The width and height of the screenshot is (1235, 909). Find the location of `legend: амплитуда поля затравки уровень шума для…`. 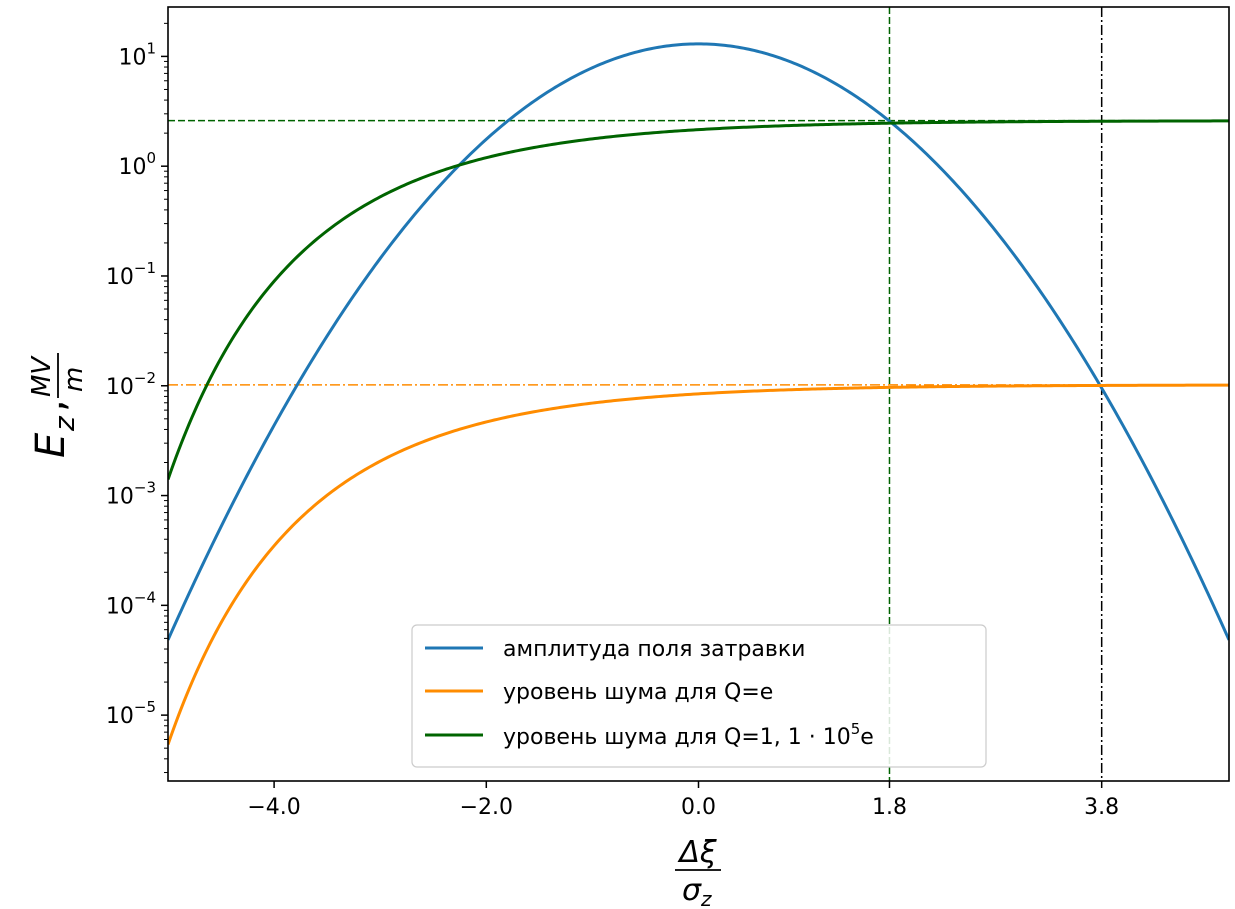

legend: амплитуда поля затравки уровень шума для… is located at coordinates (699, 696).